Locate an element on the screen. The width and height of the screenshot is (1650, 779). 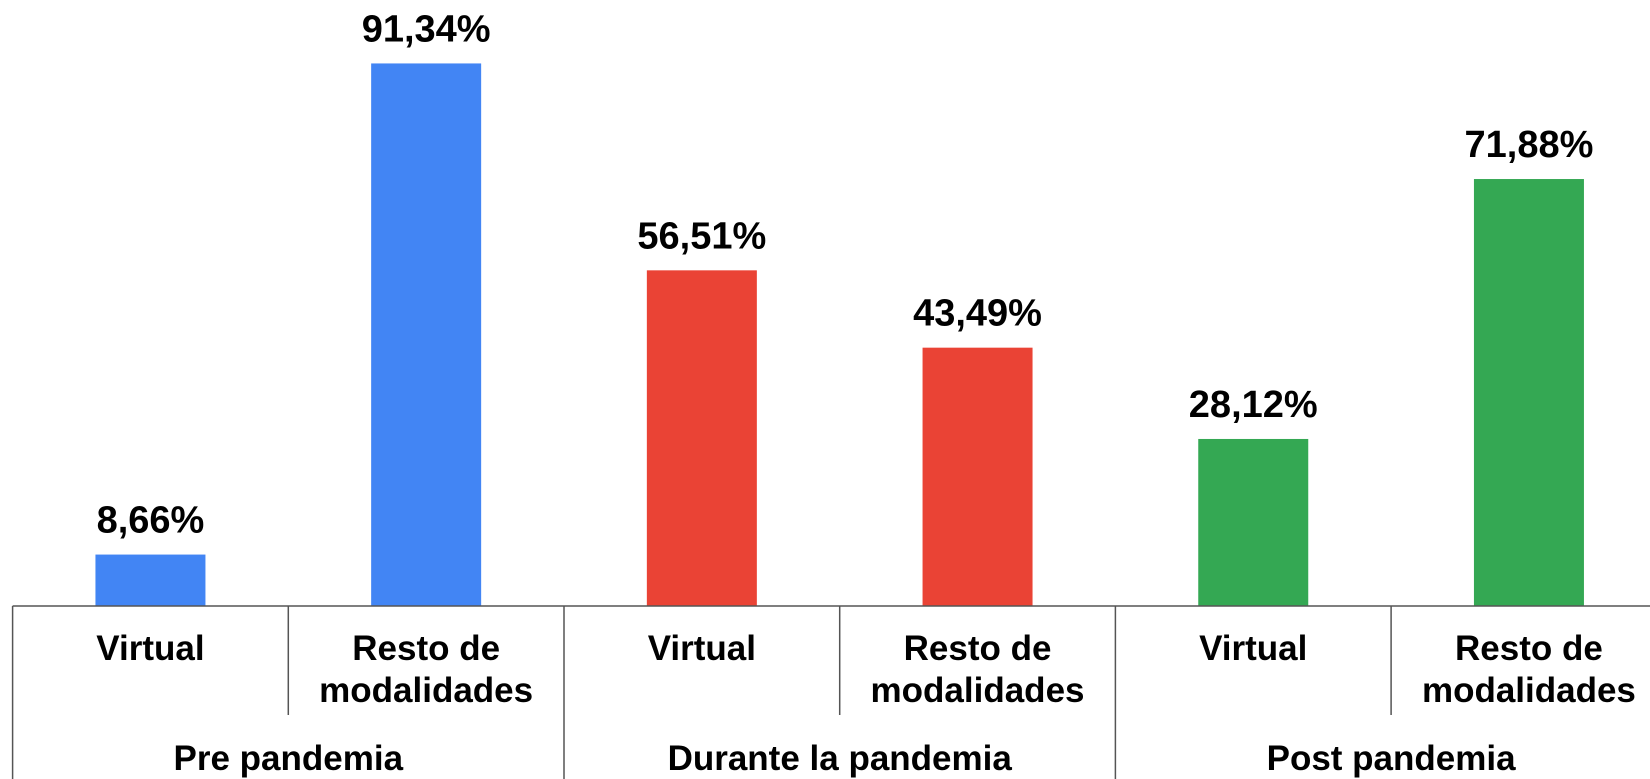
group-label: Durante la pandemia is located at coordinates (839, 758).